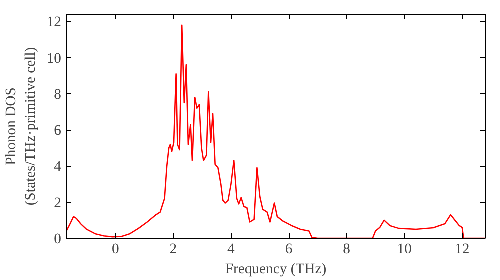 This screenshot has width=500, height=280. Describe the element at coordinates (289, 250) in the screenshot. I see `x-tick-label: 6` at that location.